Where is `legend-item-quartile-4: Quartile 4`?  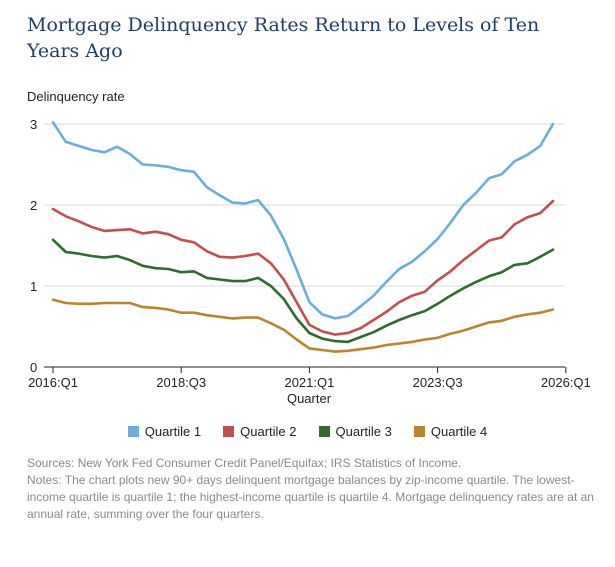 legend-item-quartile-4: Quartile 4 is located at coordinates (450, 431).